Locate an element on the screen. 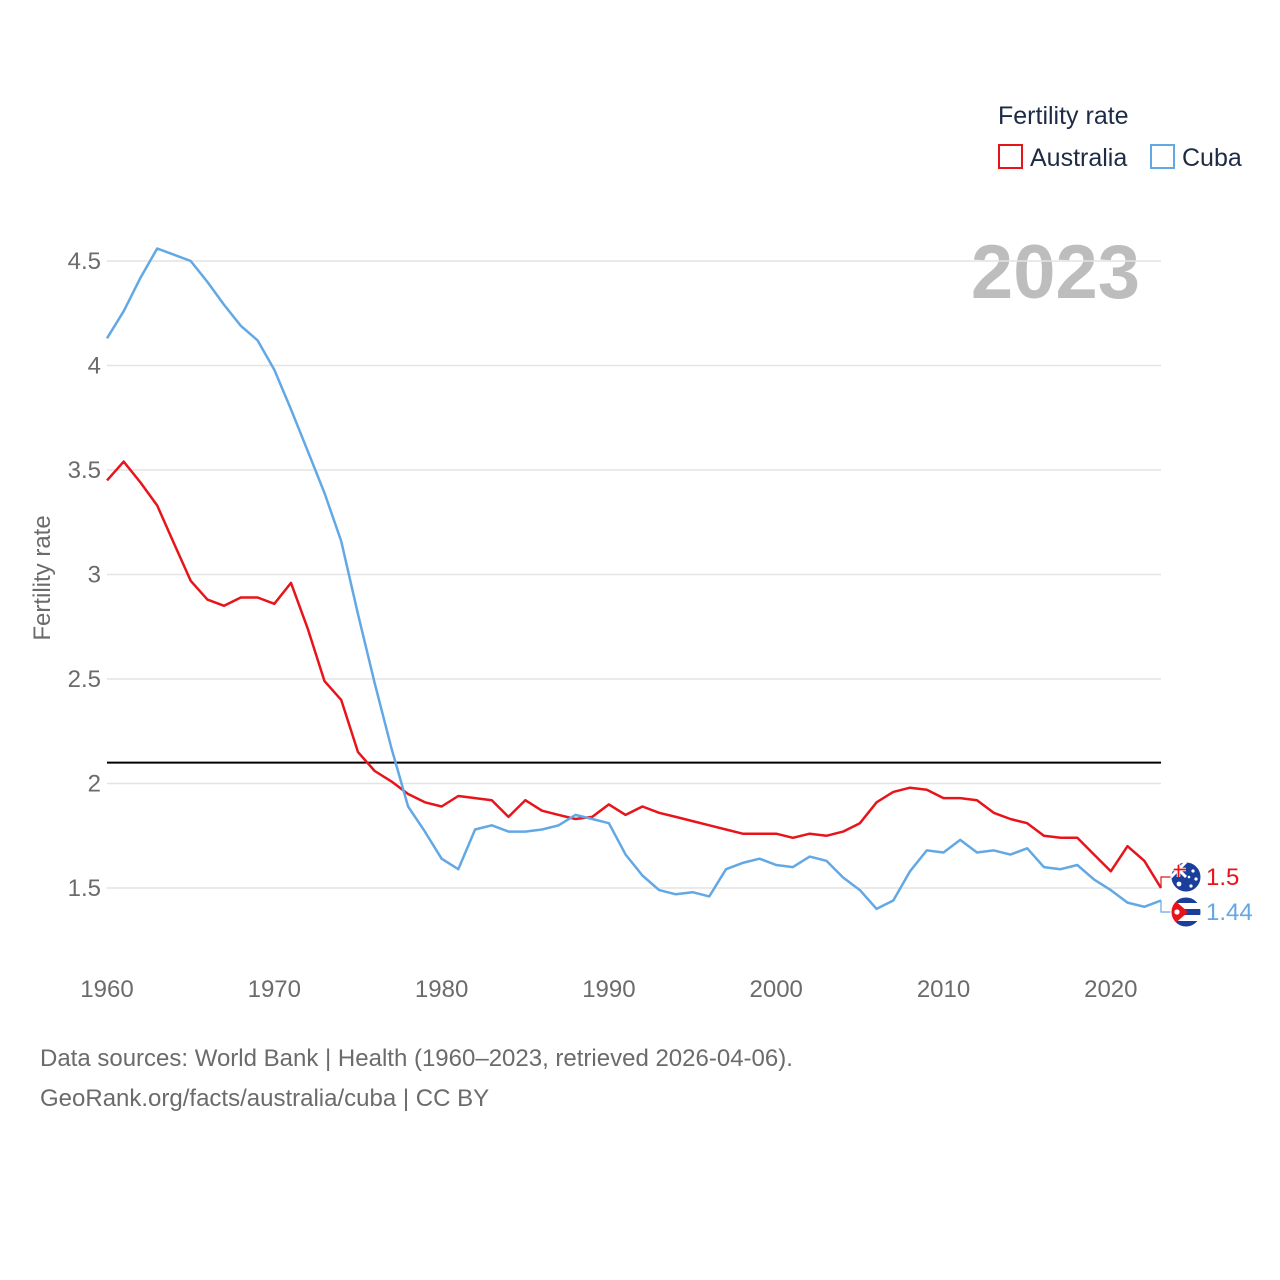  end-value-australia: 1.5 is located at coordinates (1222, 877).